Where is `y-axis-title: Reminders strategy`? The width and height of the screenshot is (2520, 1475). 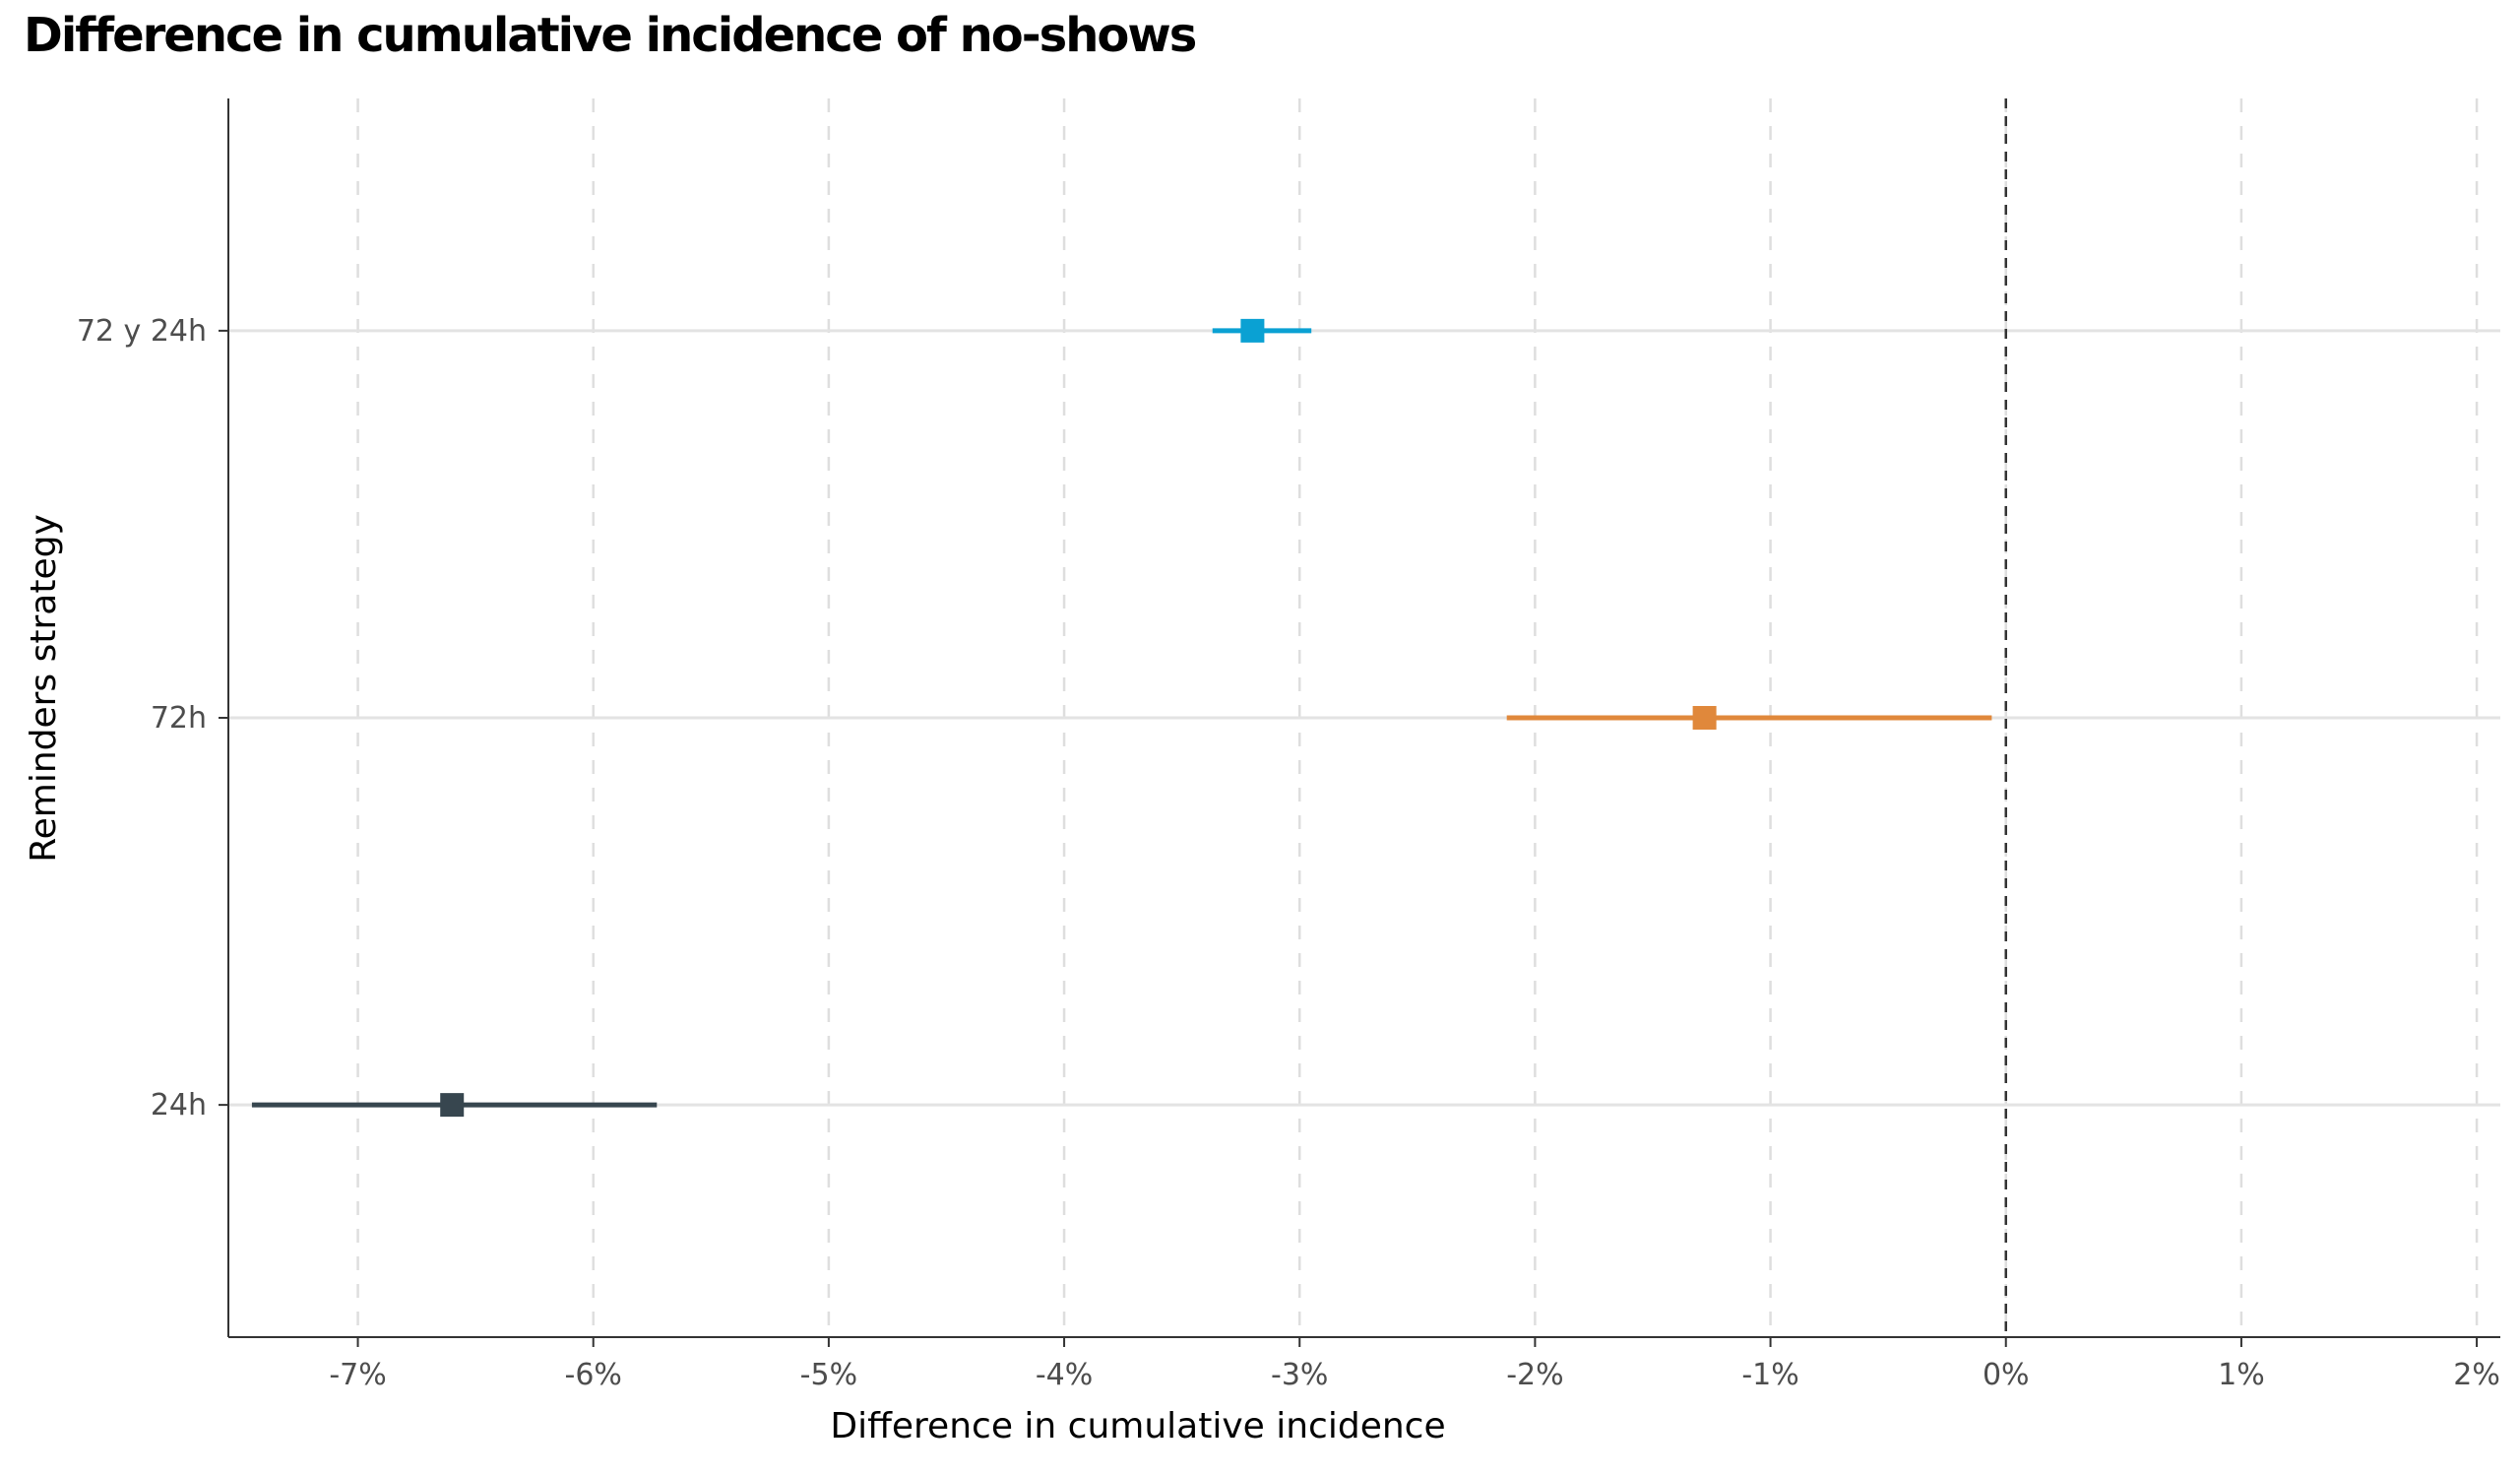 y-axis-title: Reminders strategy is located at coordinates (44, 688).